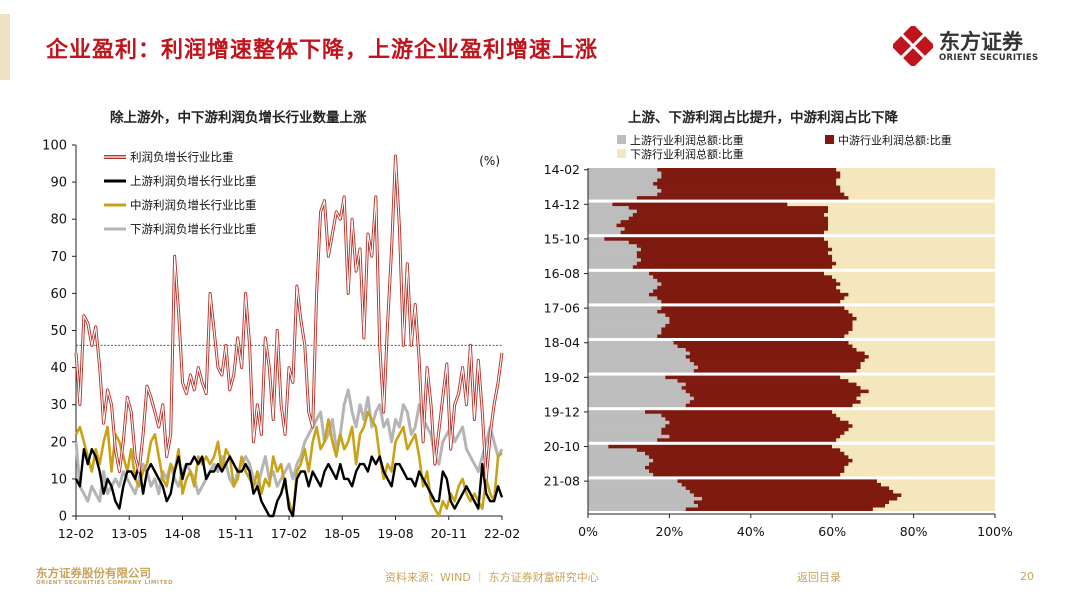 The height and width of the screenshot is (608, 1080). Describe the element at coordinates (895, 140) in the screenshot. I see `legend-label: 中游行业利润总额:比重` at that location.